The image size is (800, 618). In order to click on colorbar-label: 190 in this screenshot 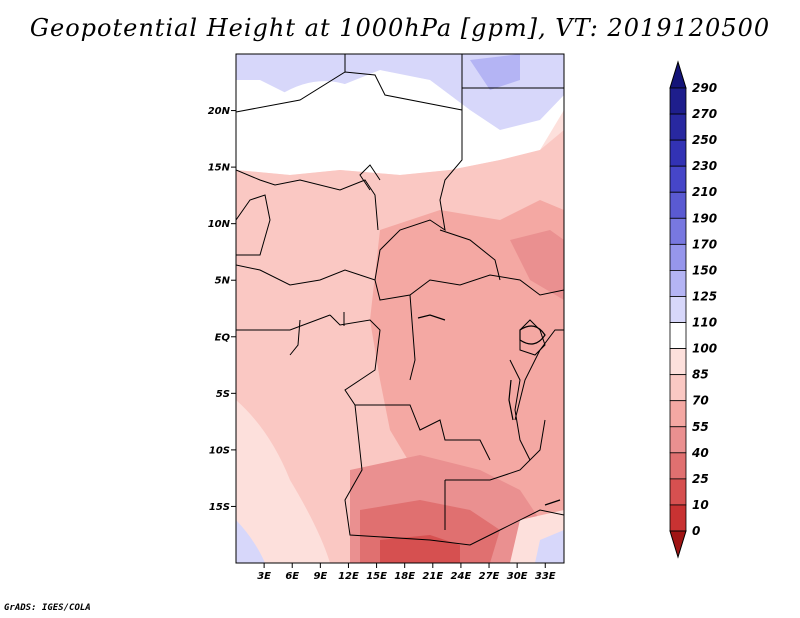, I will do `click(704, 218)`.